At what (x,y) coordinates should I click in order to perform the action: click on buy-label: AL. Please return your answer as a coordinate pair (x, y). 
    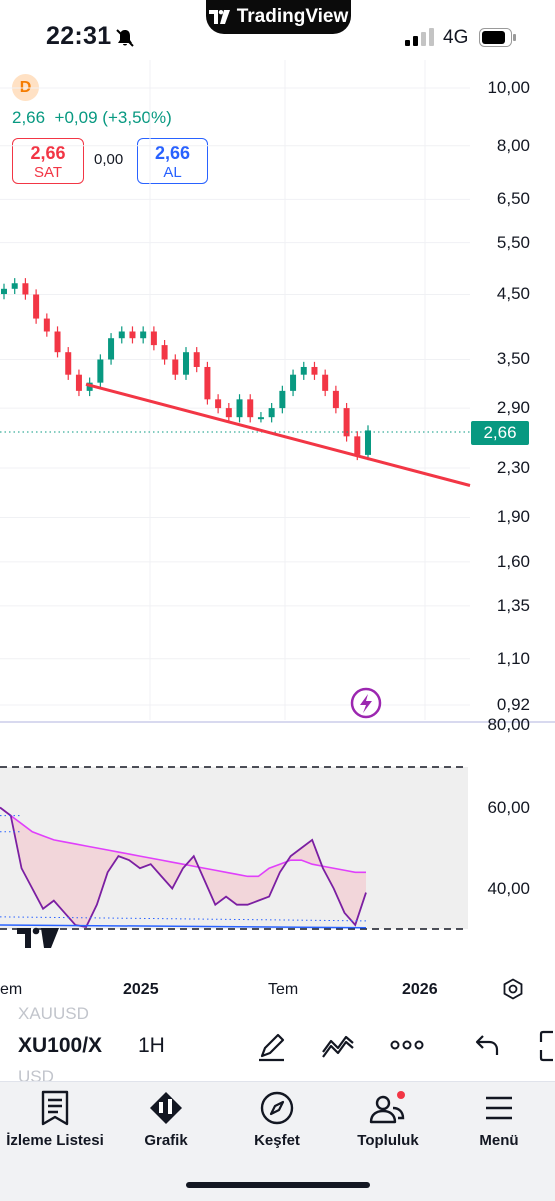
    Looking at the image, I should click on (172, 172).